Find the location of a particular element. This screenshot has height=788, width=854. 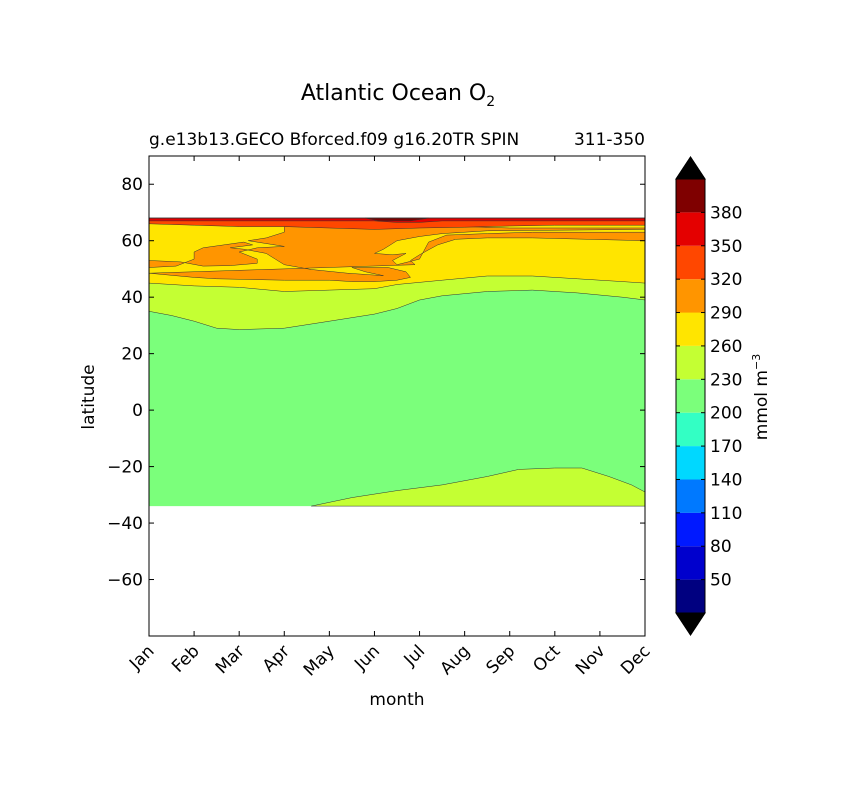

y-tick-label: 0 is located at coordinates (137, 411).